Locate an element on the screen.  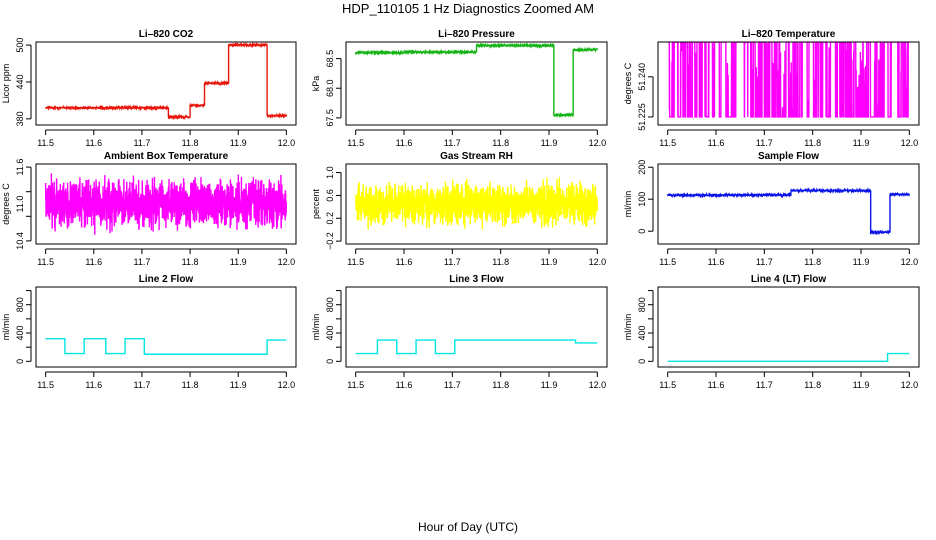
panel-4-xtick-label: 12.0 is located at coordinates (287, 262).